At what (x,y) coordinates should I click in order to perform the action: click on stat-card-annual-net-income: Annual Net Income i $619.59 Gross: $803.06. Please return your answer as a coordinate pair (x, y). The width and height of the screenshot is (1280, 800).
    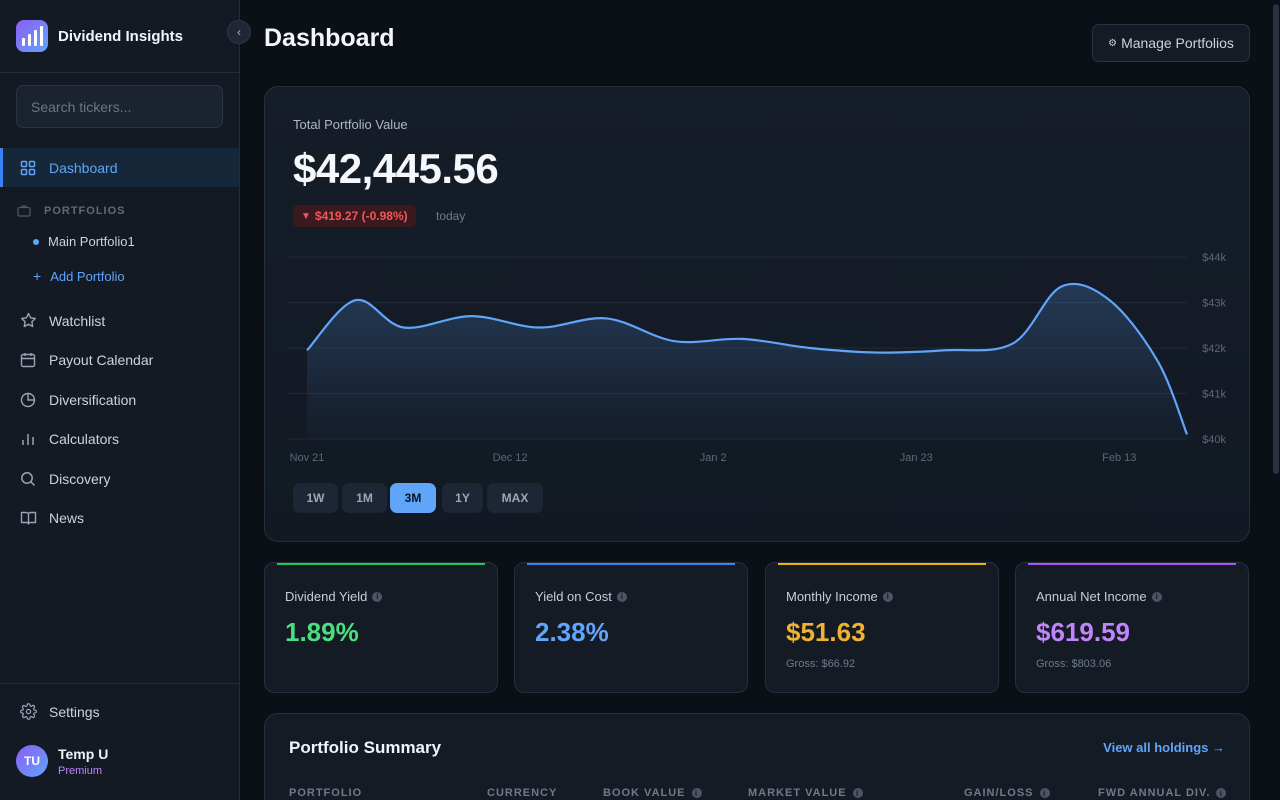
    Looking at the image, I should click on (1132, 627).